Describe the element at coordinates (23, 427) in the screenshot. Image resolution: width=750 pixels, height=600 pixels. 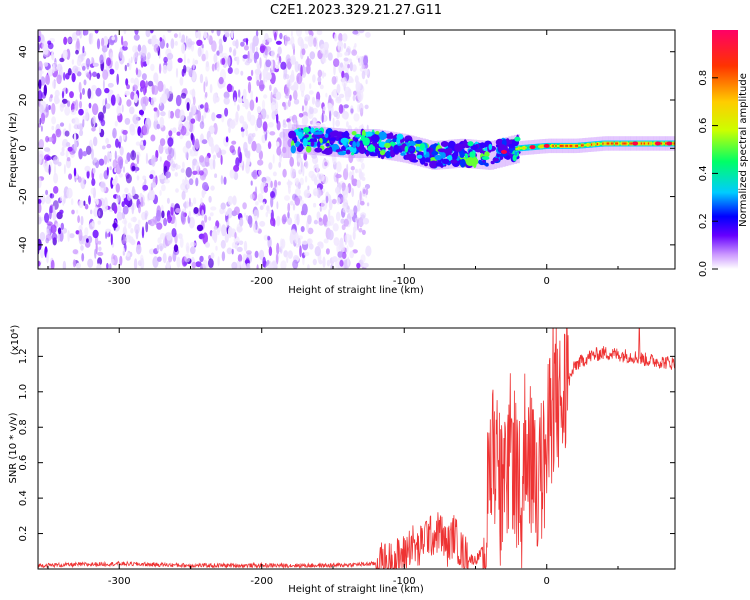
I see `bottom-y-tick-label: 0.8` at that location.